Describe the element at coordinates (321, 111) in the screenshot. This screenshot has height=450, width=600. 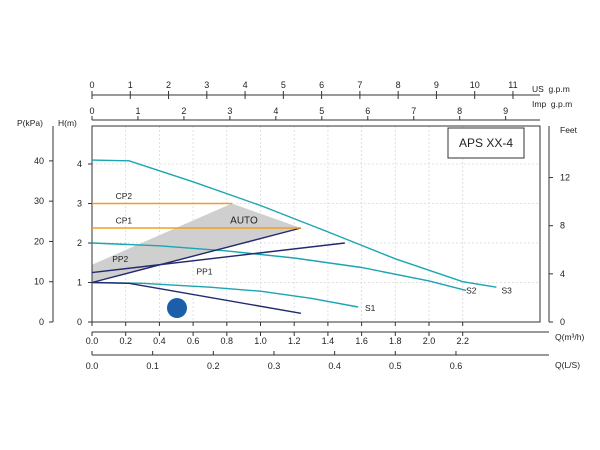
I see `x-impgpm-tick-label: 5` at that location.